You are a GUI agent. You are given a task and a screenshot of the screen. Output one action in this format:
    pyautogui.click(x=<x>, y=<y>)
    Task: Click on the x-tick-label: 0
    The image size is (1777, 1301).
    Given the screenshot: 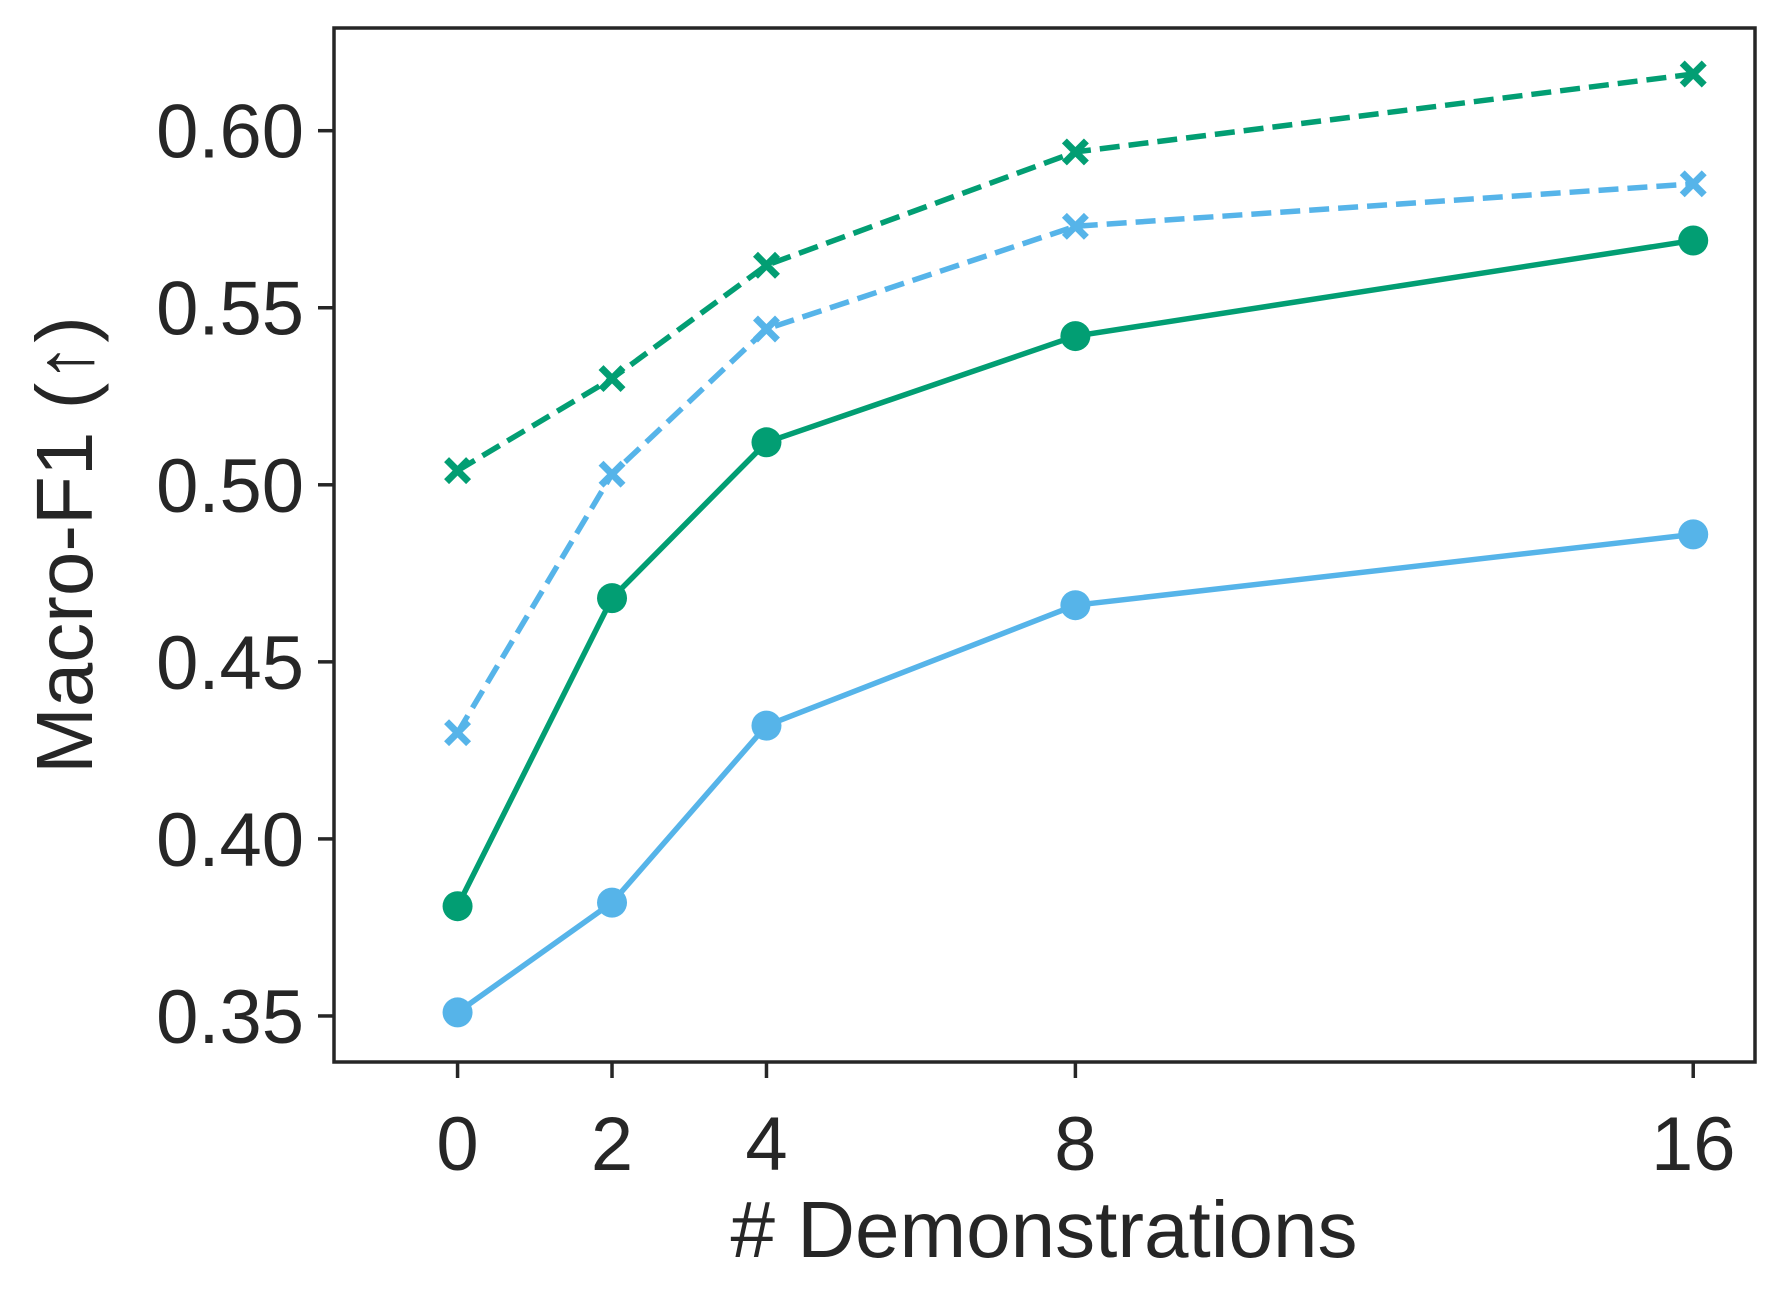 What is the action you would take?
    pyautogui.click(x=457, y=1144)
    